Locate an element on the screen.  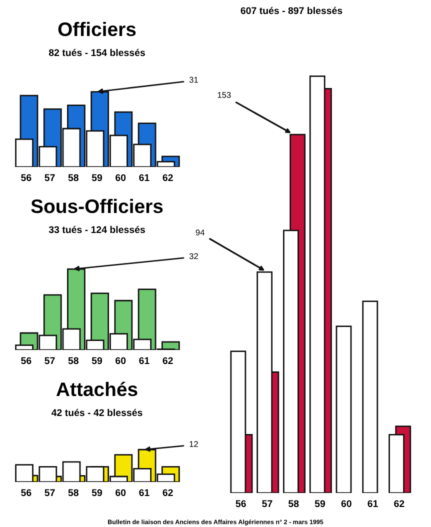
chart-subtitle: 82 tués - 154 blessés is located at coordinates (96, 52).